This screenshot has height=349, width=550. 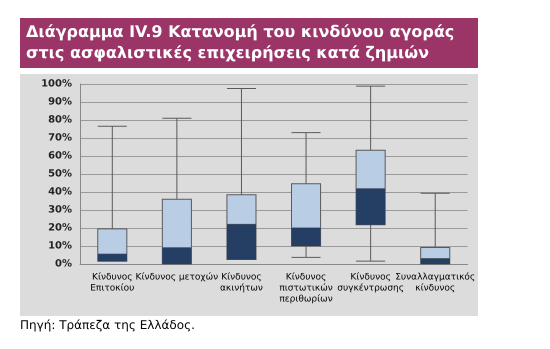 What do you see at coordinates (112, 283) in the screenshot?
I see `x-tick-label: Κίνδυνος Επιτοκίου` at bounding box center [112, 283].